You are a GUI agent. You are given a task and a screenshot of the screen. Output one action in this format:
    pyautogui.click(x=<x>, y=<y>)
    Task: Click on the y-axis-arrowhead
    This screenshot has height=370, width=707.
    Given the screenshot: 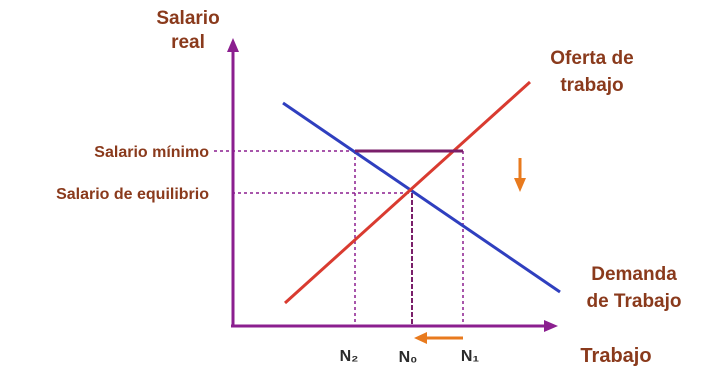 What is the action you would take?
    pyautogui.click(x=233, y=45)
    